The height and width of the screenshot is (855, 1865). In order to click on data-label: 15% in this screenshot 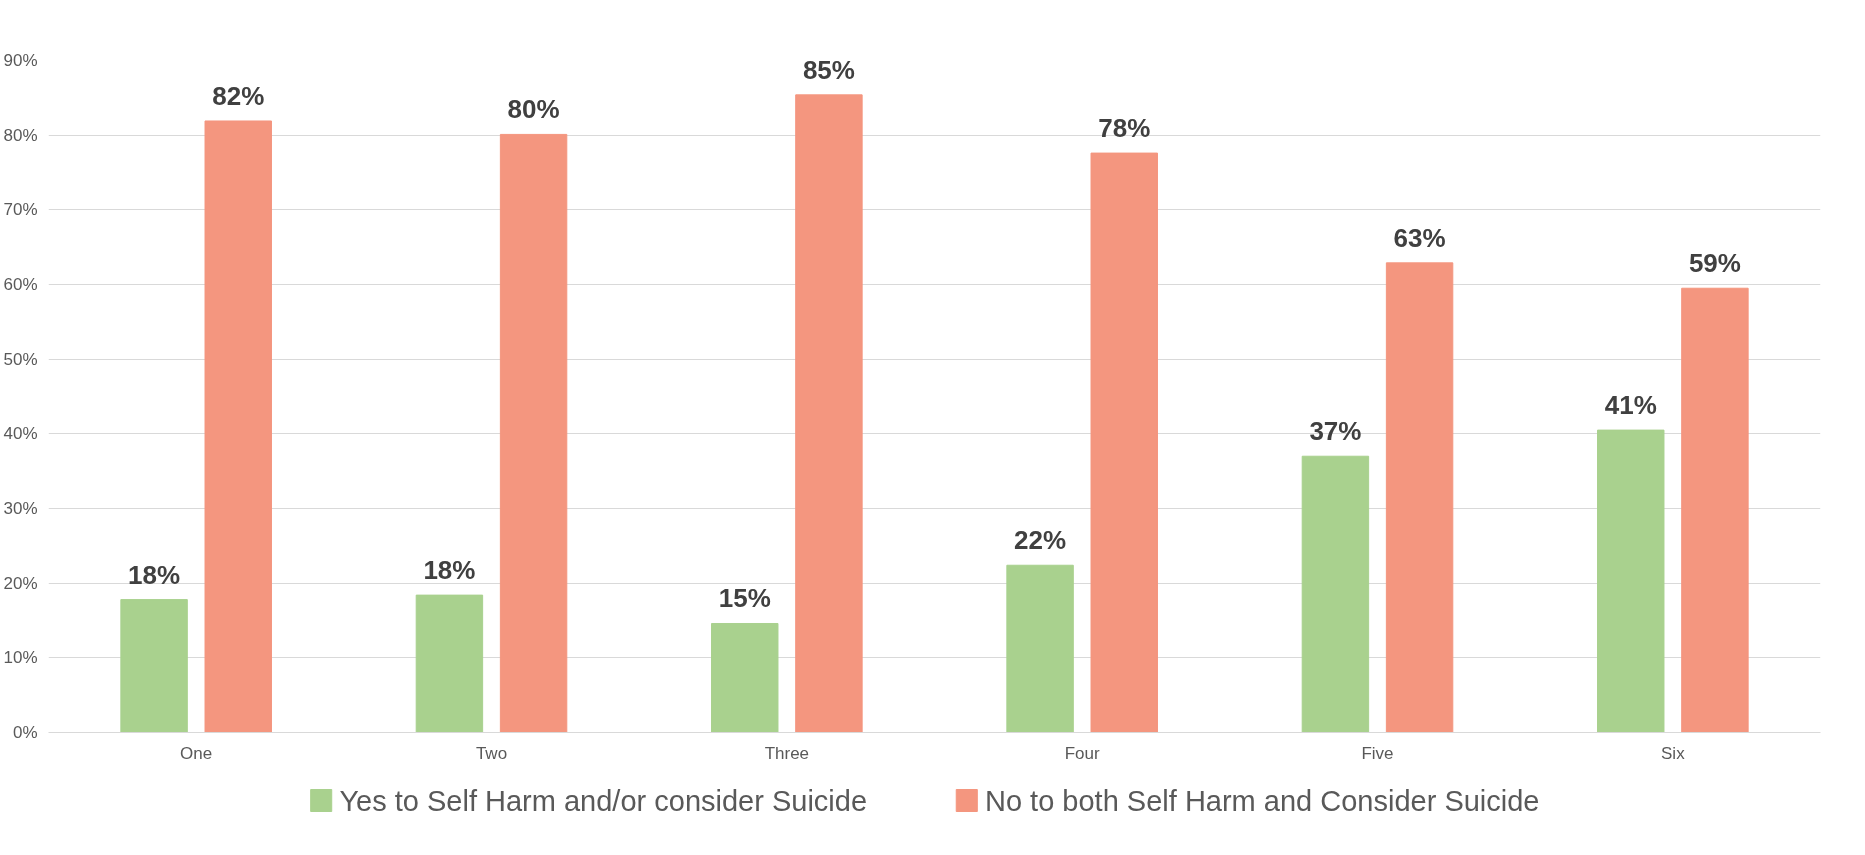, I will do `click(744, 598)`.